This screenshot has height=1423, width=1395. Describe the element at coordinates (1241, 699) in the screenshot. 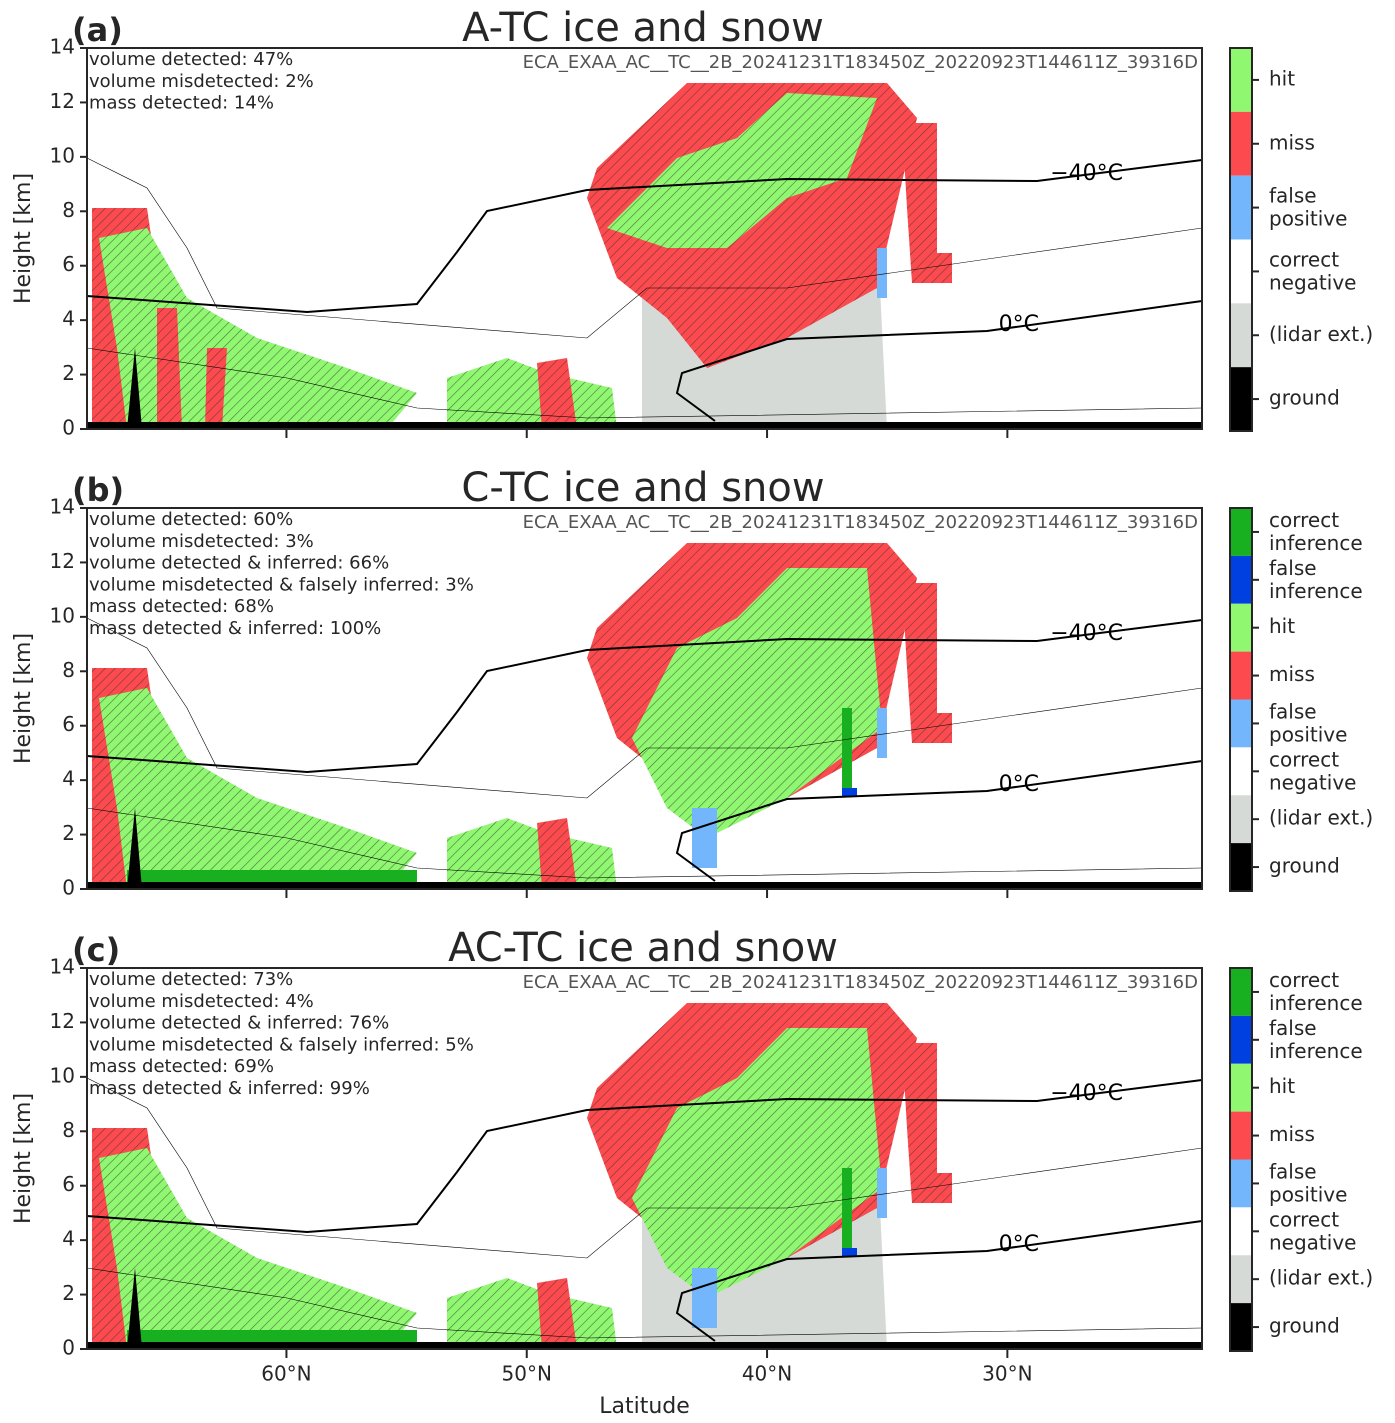

I see `colorbar-frame` at that location.